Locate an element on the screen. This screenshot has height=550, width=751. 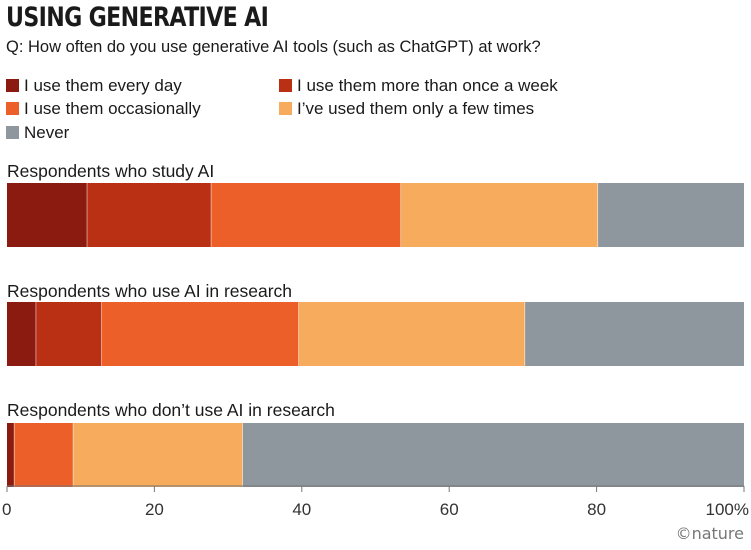
category-label: Respondents who study AI is located at coordinates (110, 171).